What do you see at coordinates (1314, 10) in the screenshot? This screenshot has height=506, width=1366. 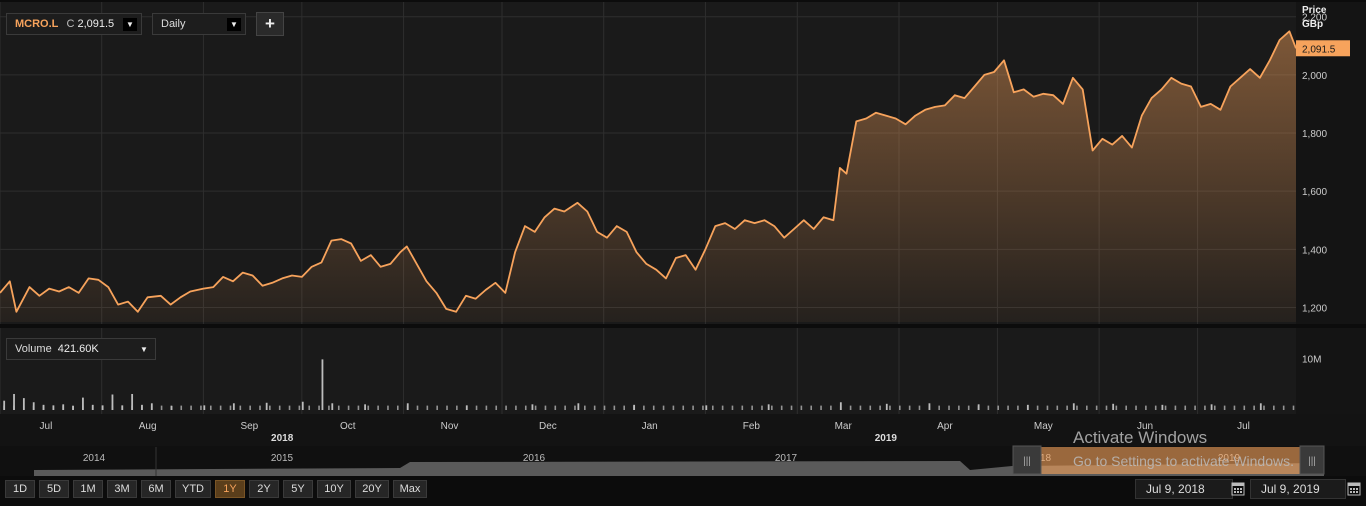 I see `price-axis-title: Price` at bounding box center [1314, 10].